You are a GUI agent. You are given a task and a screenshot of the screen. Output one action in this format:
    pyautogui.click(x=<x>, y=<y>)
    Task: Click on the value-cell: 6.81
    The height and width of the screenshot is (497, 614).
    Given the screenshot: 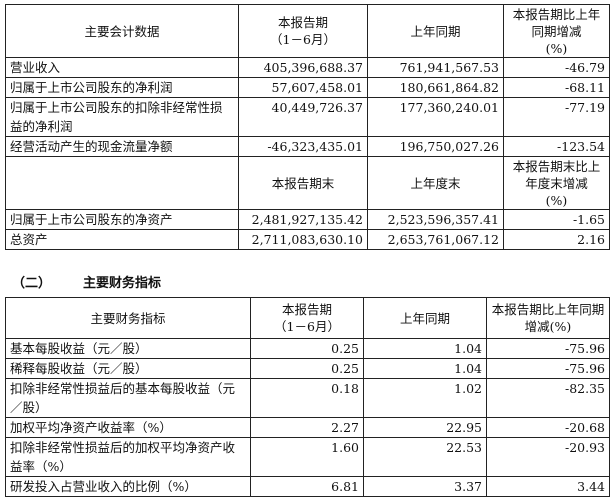 What is the action you would take?
    pyautogui.click(x=307, y=486)
    